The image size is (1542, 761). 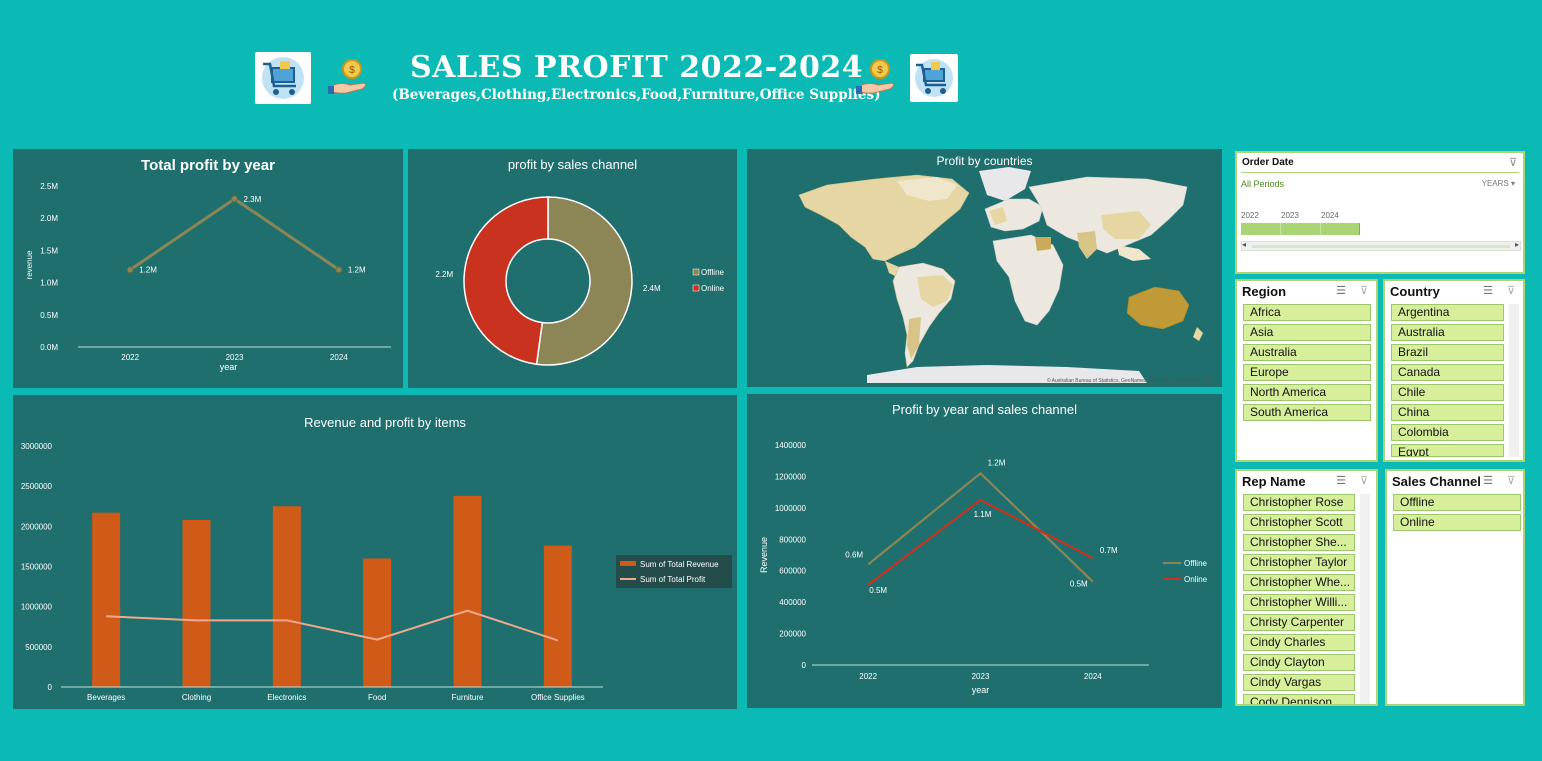 I want to click on slicer-item: Christopher Rose, so click(x=1299, y=502).